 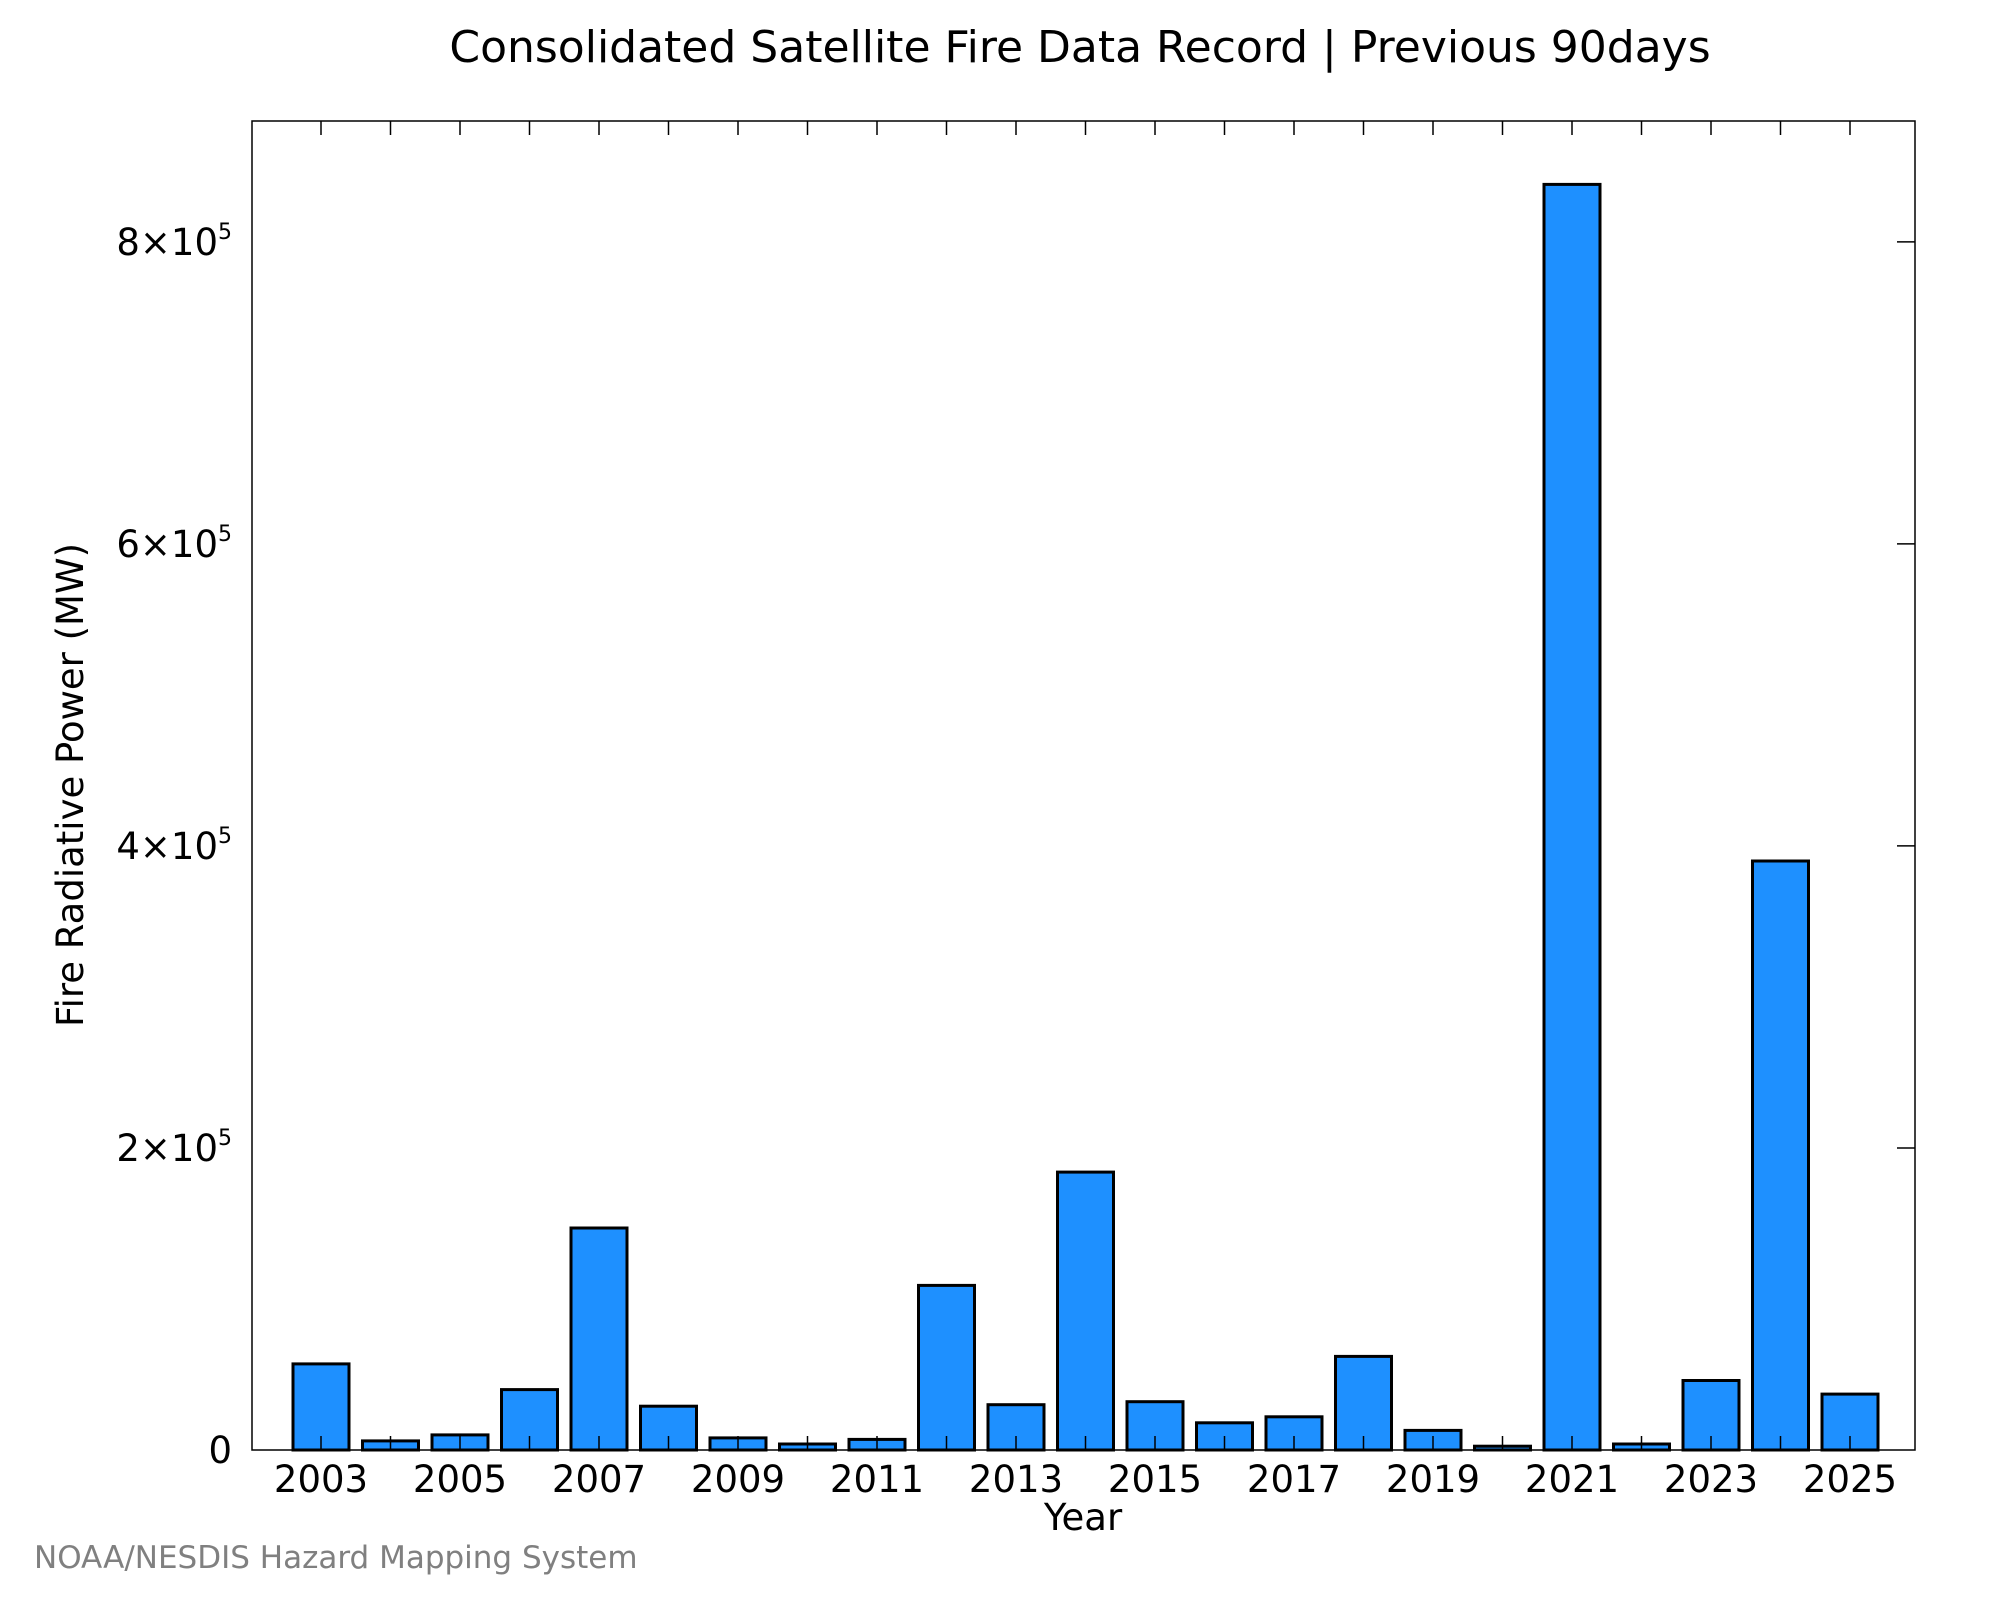 I want to click on y-tick-label: 0, so click(x=220, y=1450).